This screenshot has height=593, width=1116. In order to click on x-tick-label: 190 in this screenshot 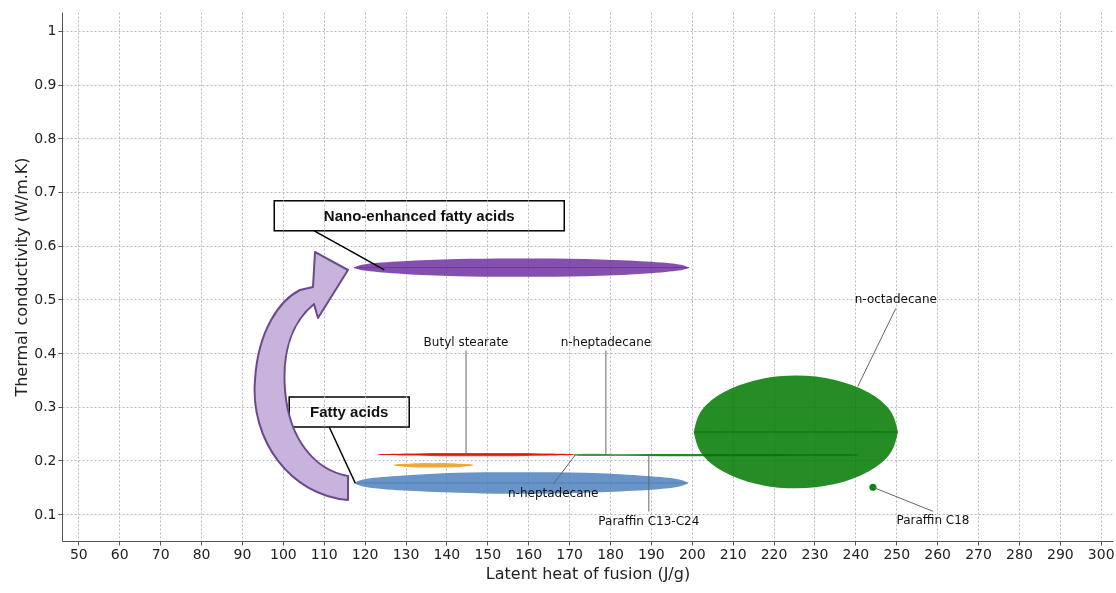, I will do `click(651, 553)`.